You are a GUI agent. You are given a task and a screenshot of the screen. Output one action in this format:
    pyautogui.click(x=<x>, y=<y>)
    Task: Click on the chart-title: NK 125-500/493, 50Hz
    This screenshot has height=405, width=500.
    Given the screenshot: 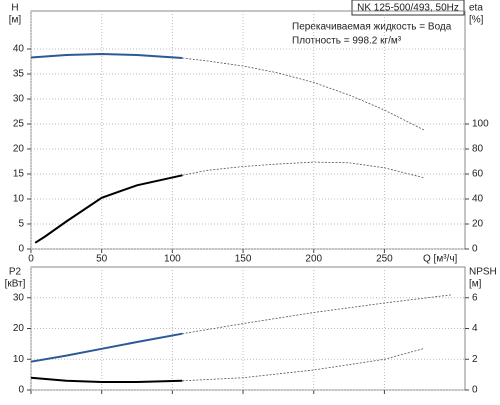 What is the action you would take?
    pyautogui.click(x=408, y=8)
    